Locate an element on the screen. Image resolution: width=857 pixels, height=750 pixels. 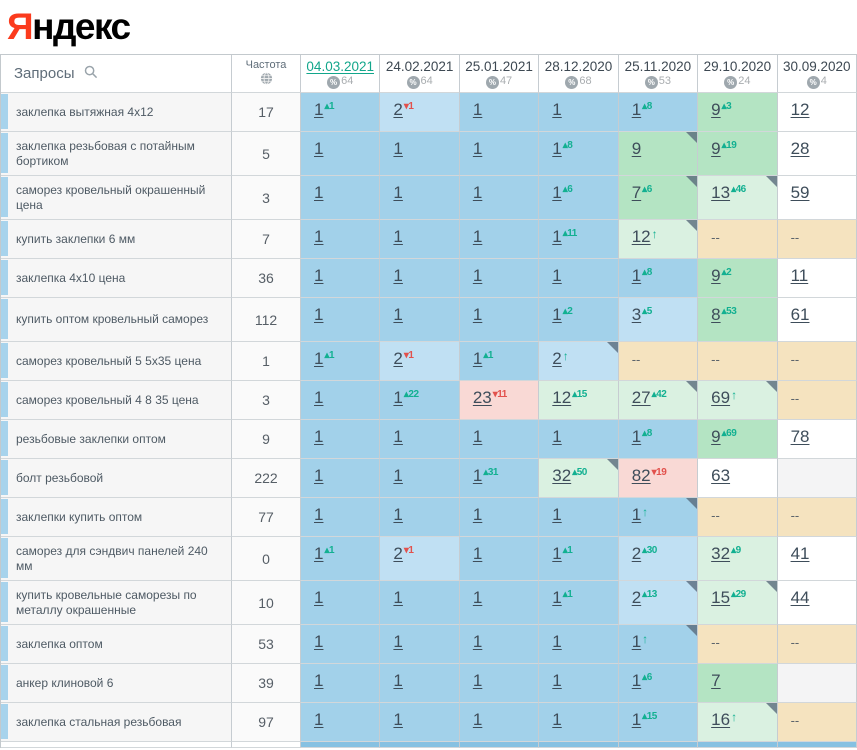
position-cell: 13▴46 is located at coordinates (738, 198).